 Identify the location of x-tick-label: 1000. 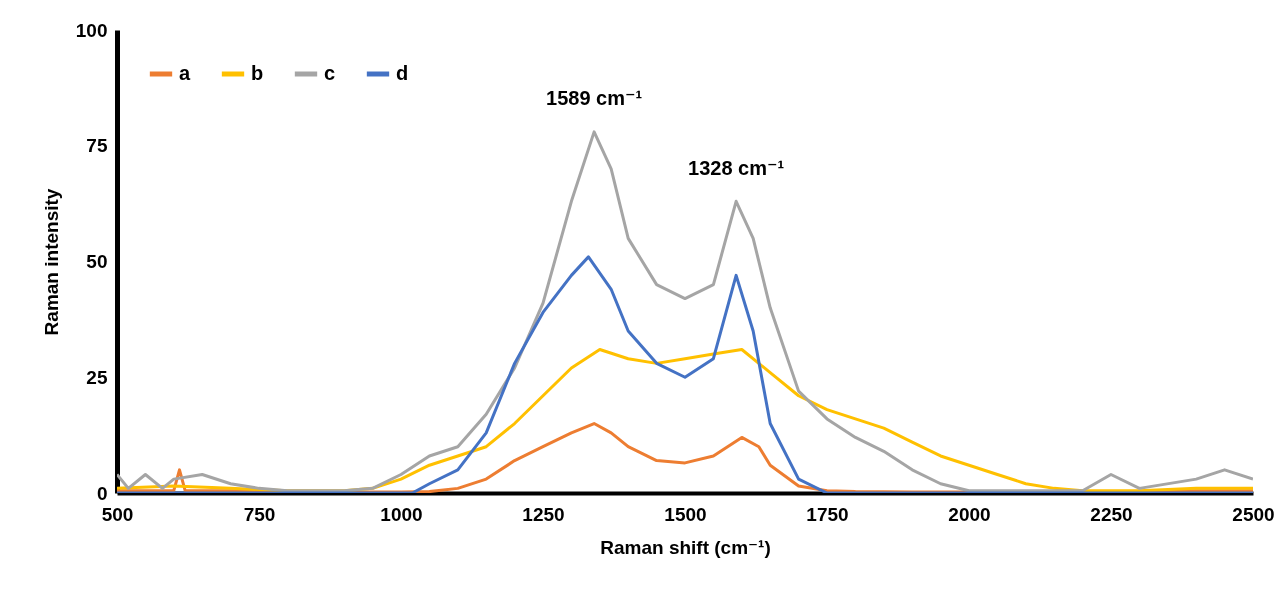
(401, 514).